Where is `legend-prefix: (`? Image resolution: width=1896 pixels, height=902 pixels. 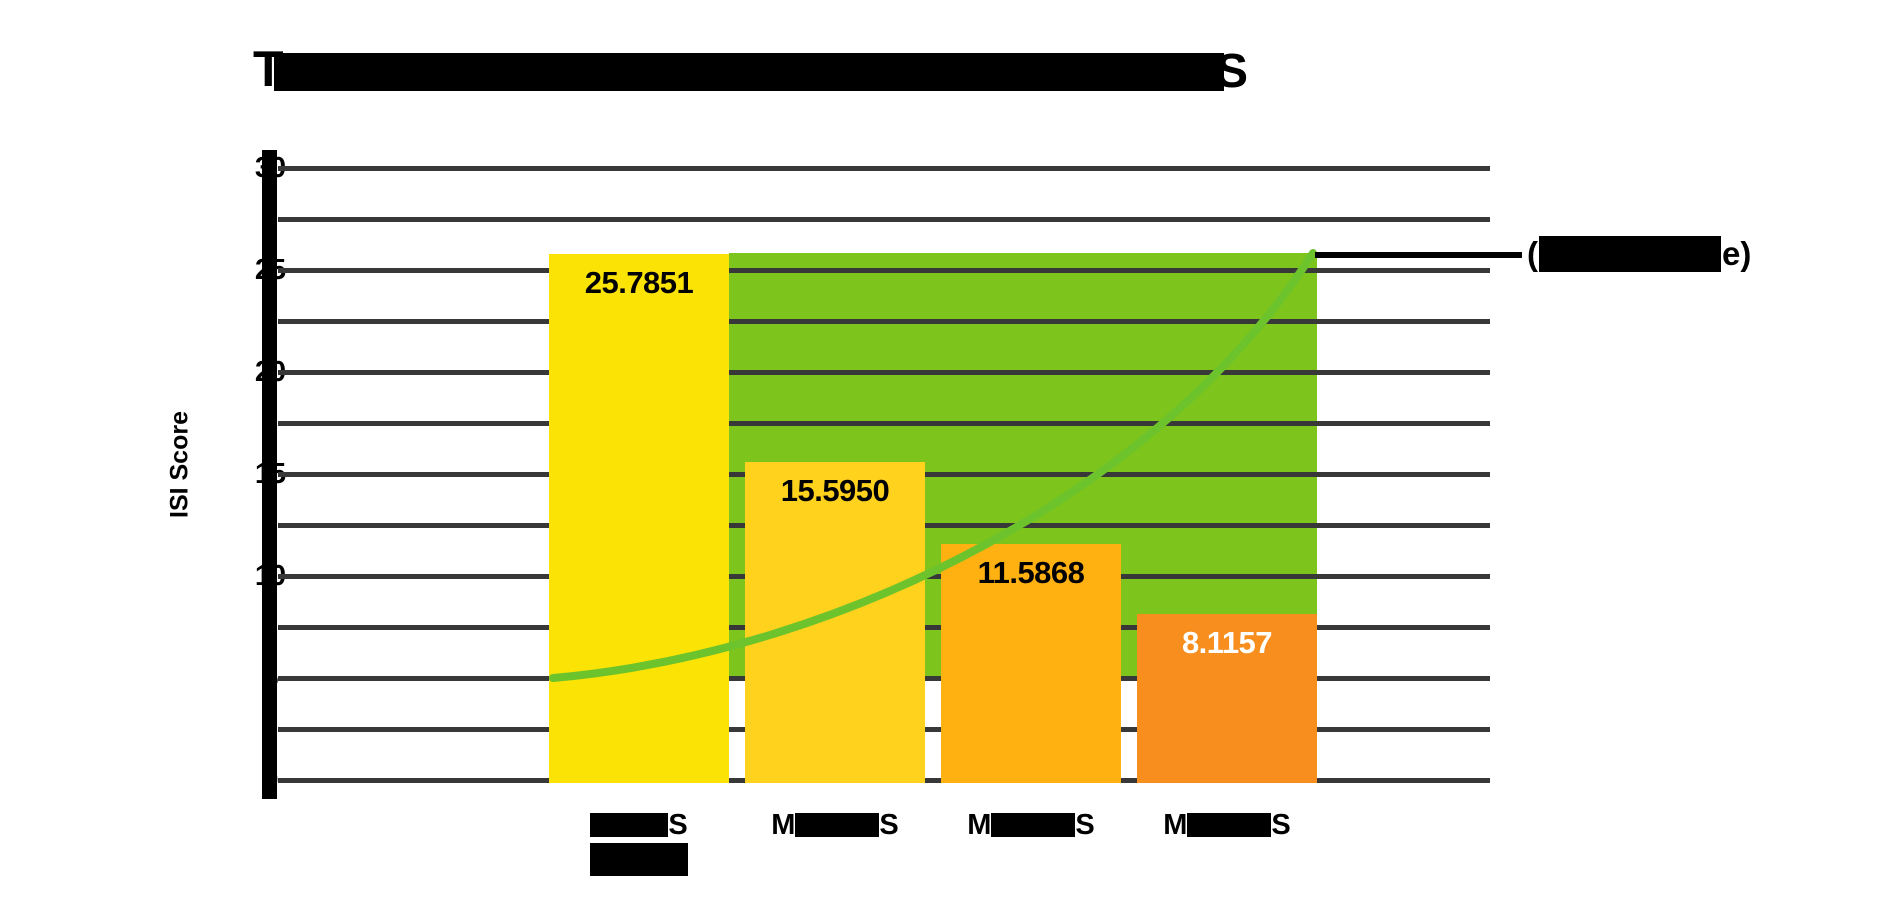
legend-prefix: ( is located at coordinates (1532, 253).